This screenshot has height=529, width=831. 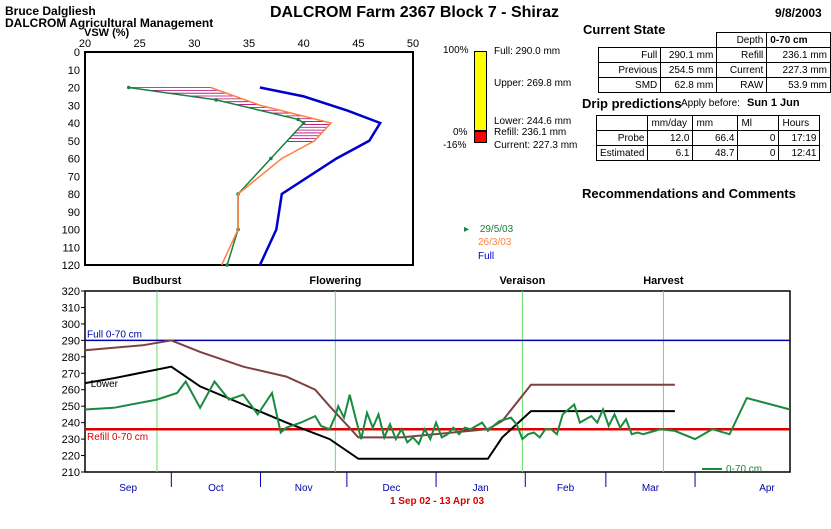 What do you see at coordinates (71, 358) in the screenshot?
I see `y-tick-label: 280` at bounding box center [71, 358].